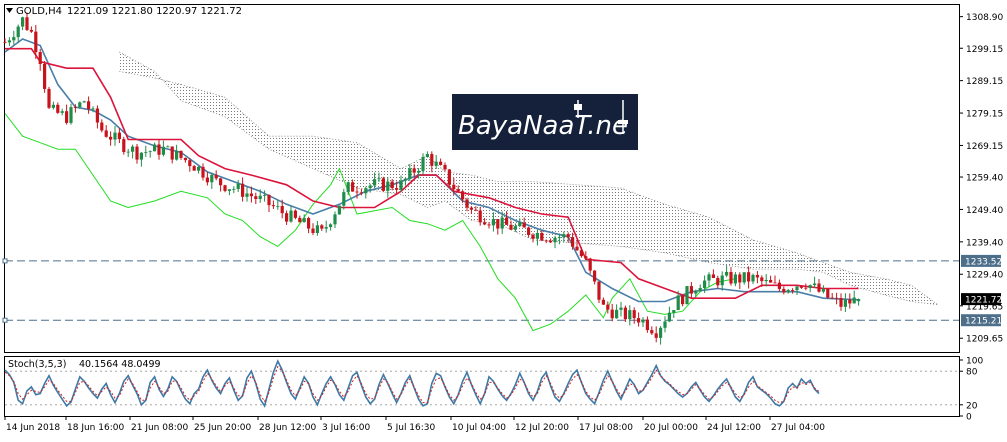 This screenshot has width=1007, height=442. What do you see at coordinates (479, 428) in the screenshot?
I see `time-tick-label: 10 Jul 04:00` at bounding box center [479, 428].